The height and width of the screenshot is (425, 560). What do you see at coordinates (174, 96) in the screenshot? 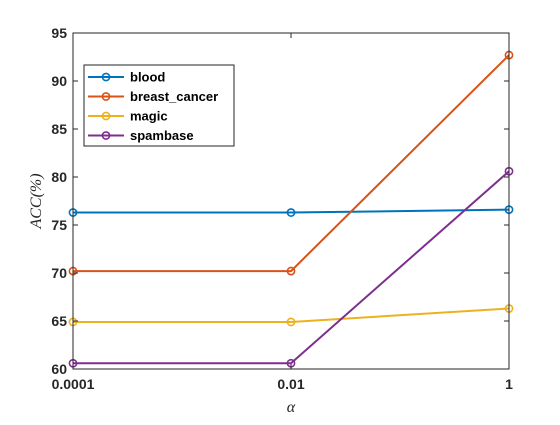
I see `legend-label: breast_cancer` at bounding box center [174, 96].